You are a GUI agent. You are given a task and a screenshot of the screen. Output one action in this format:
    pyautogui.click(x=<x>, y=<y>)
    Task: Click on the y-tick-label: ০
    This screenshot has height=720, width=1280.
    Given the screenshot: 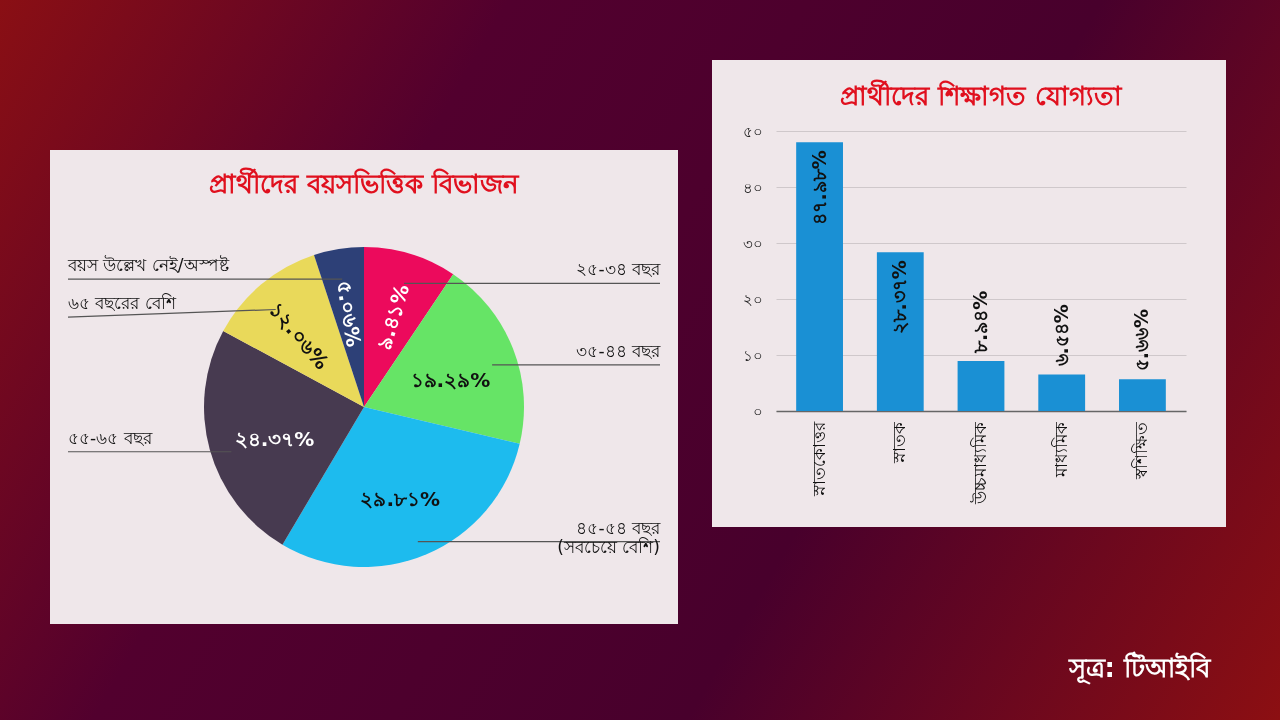 What is the action you would take?
    pyautogui.click(x=757, y=411)
    